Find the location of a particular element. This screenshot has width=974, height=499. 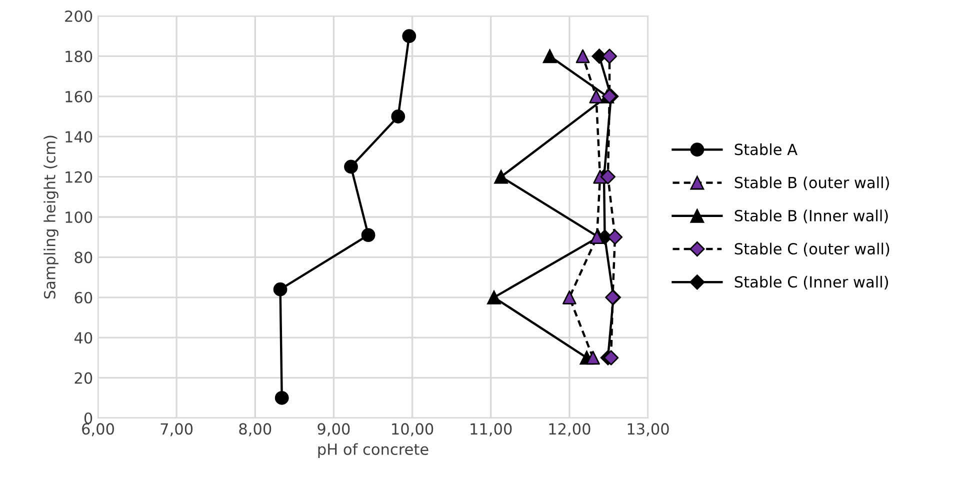

legend-label: Stable B (Inner wall) is located at coordinates (811, 217).